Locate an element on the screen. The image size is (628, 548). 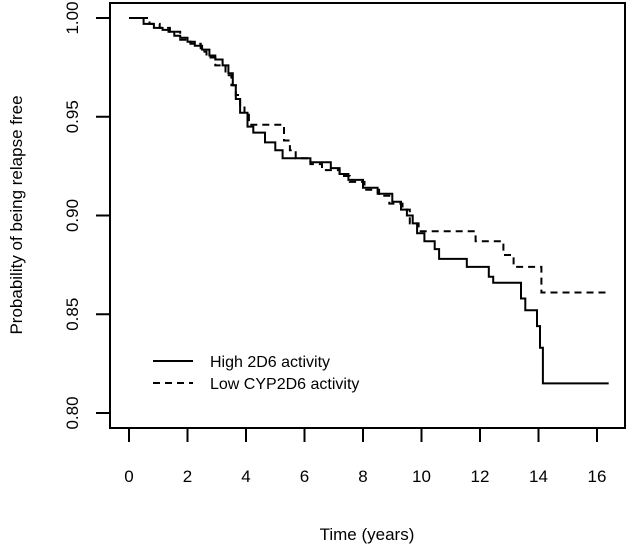
legend: High 2D6 activity Low CYP2D6 activity is located at coordinates (256, 373).